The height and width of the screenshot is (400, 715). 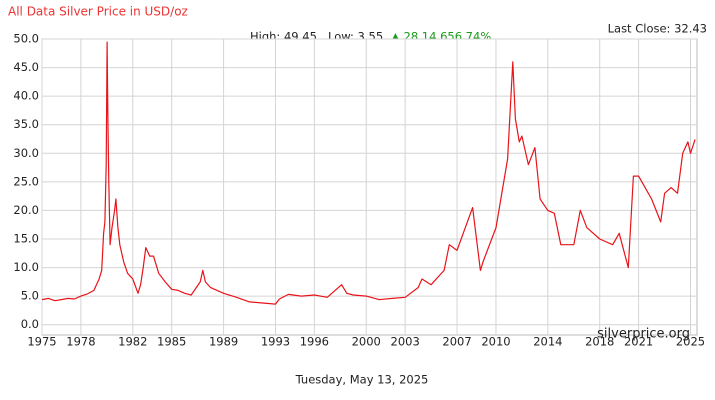 What do you see at coordinates (26, 124) in the screenshot?
I see `y-tick-label: 35.0` at bounding box center [26, 124].